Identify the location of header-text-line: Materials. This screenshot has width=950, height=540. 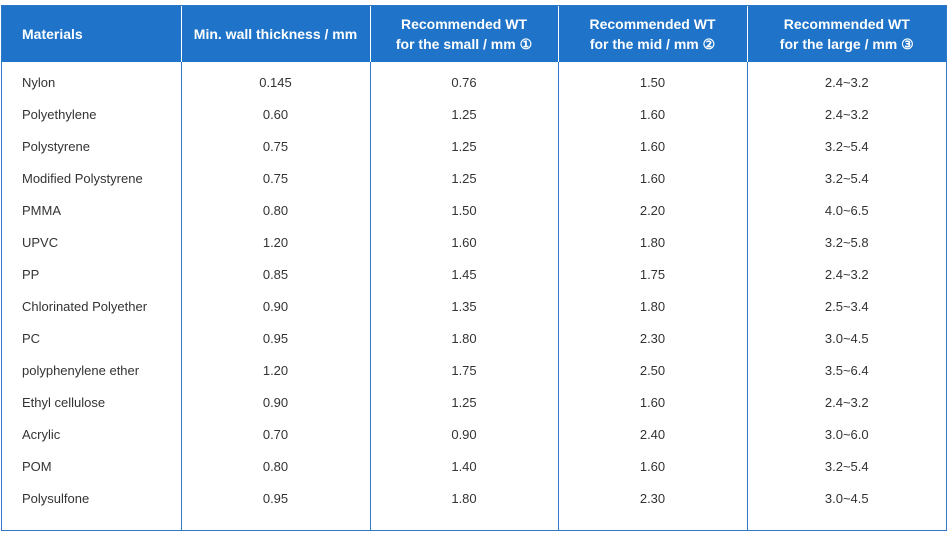
(52, 34).